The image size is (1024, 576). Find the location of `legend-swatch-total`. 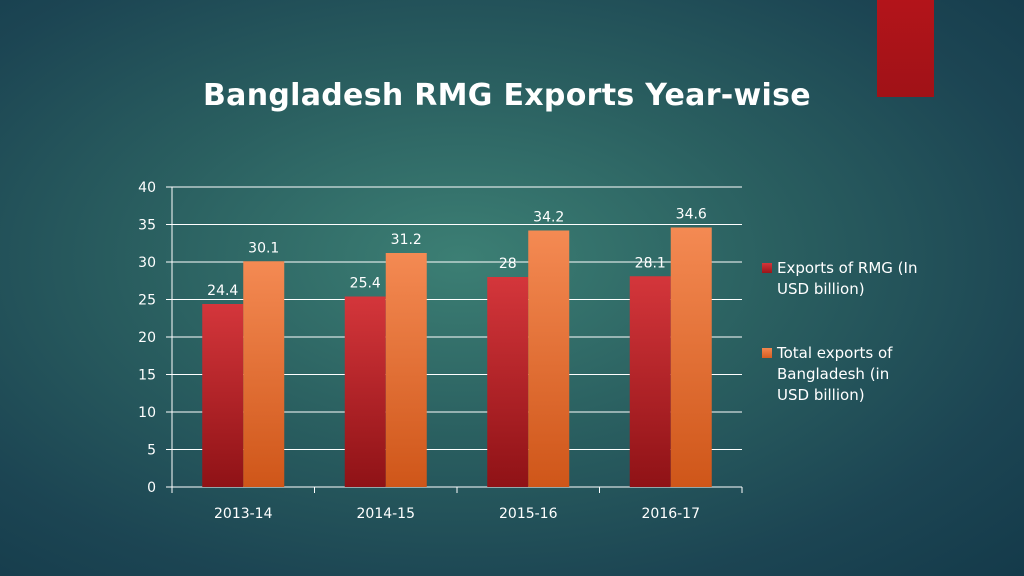

legend-swatch-total is located at coordinates (767, 353).